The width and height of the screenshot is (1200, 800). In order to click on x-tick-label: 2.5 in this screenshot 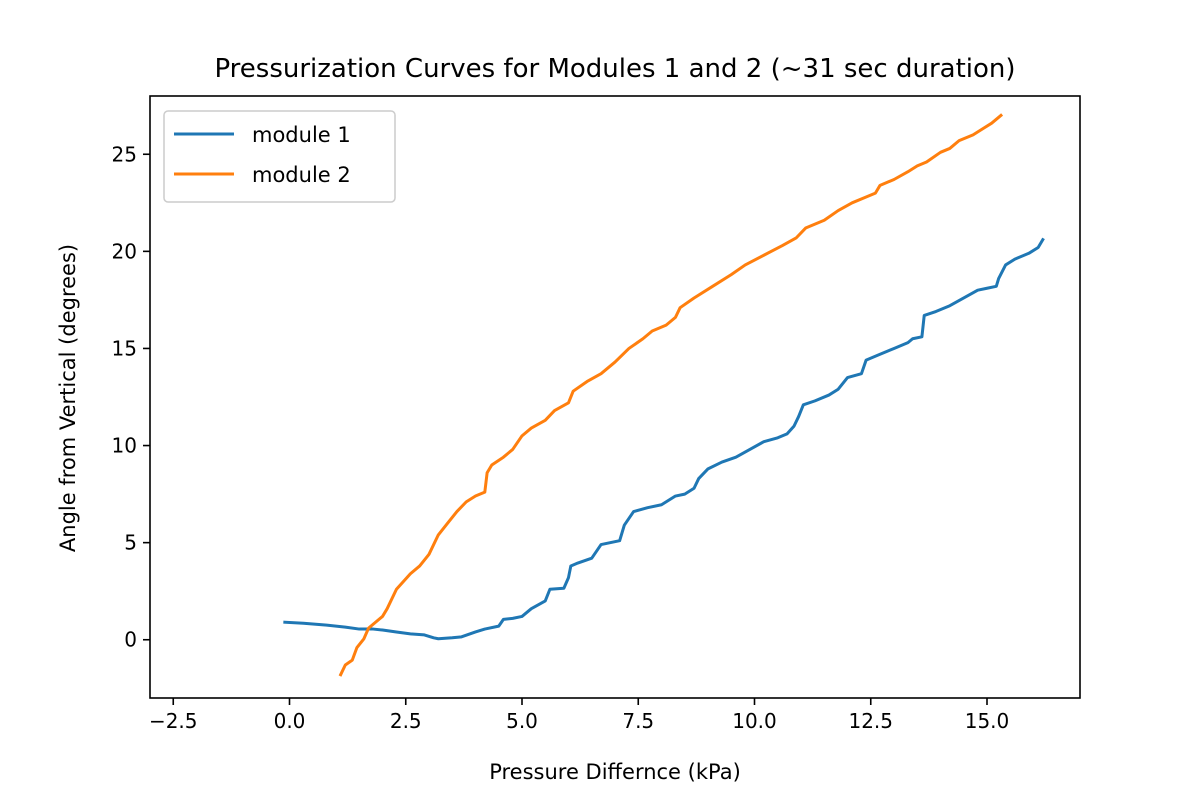, I will do `click(406, 721)`.